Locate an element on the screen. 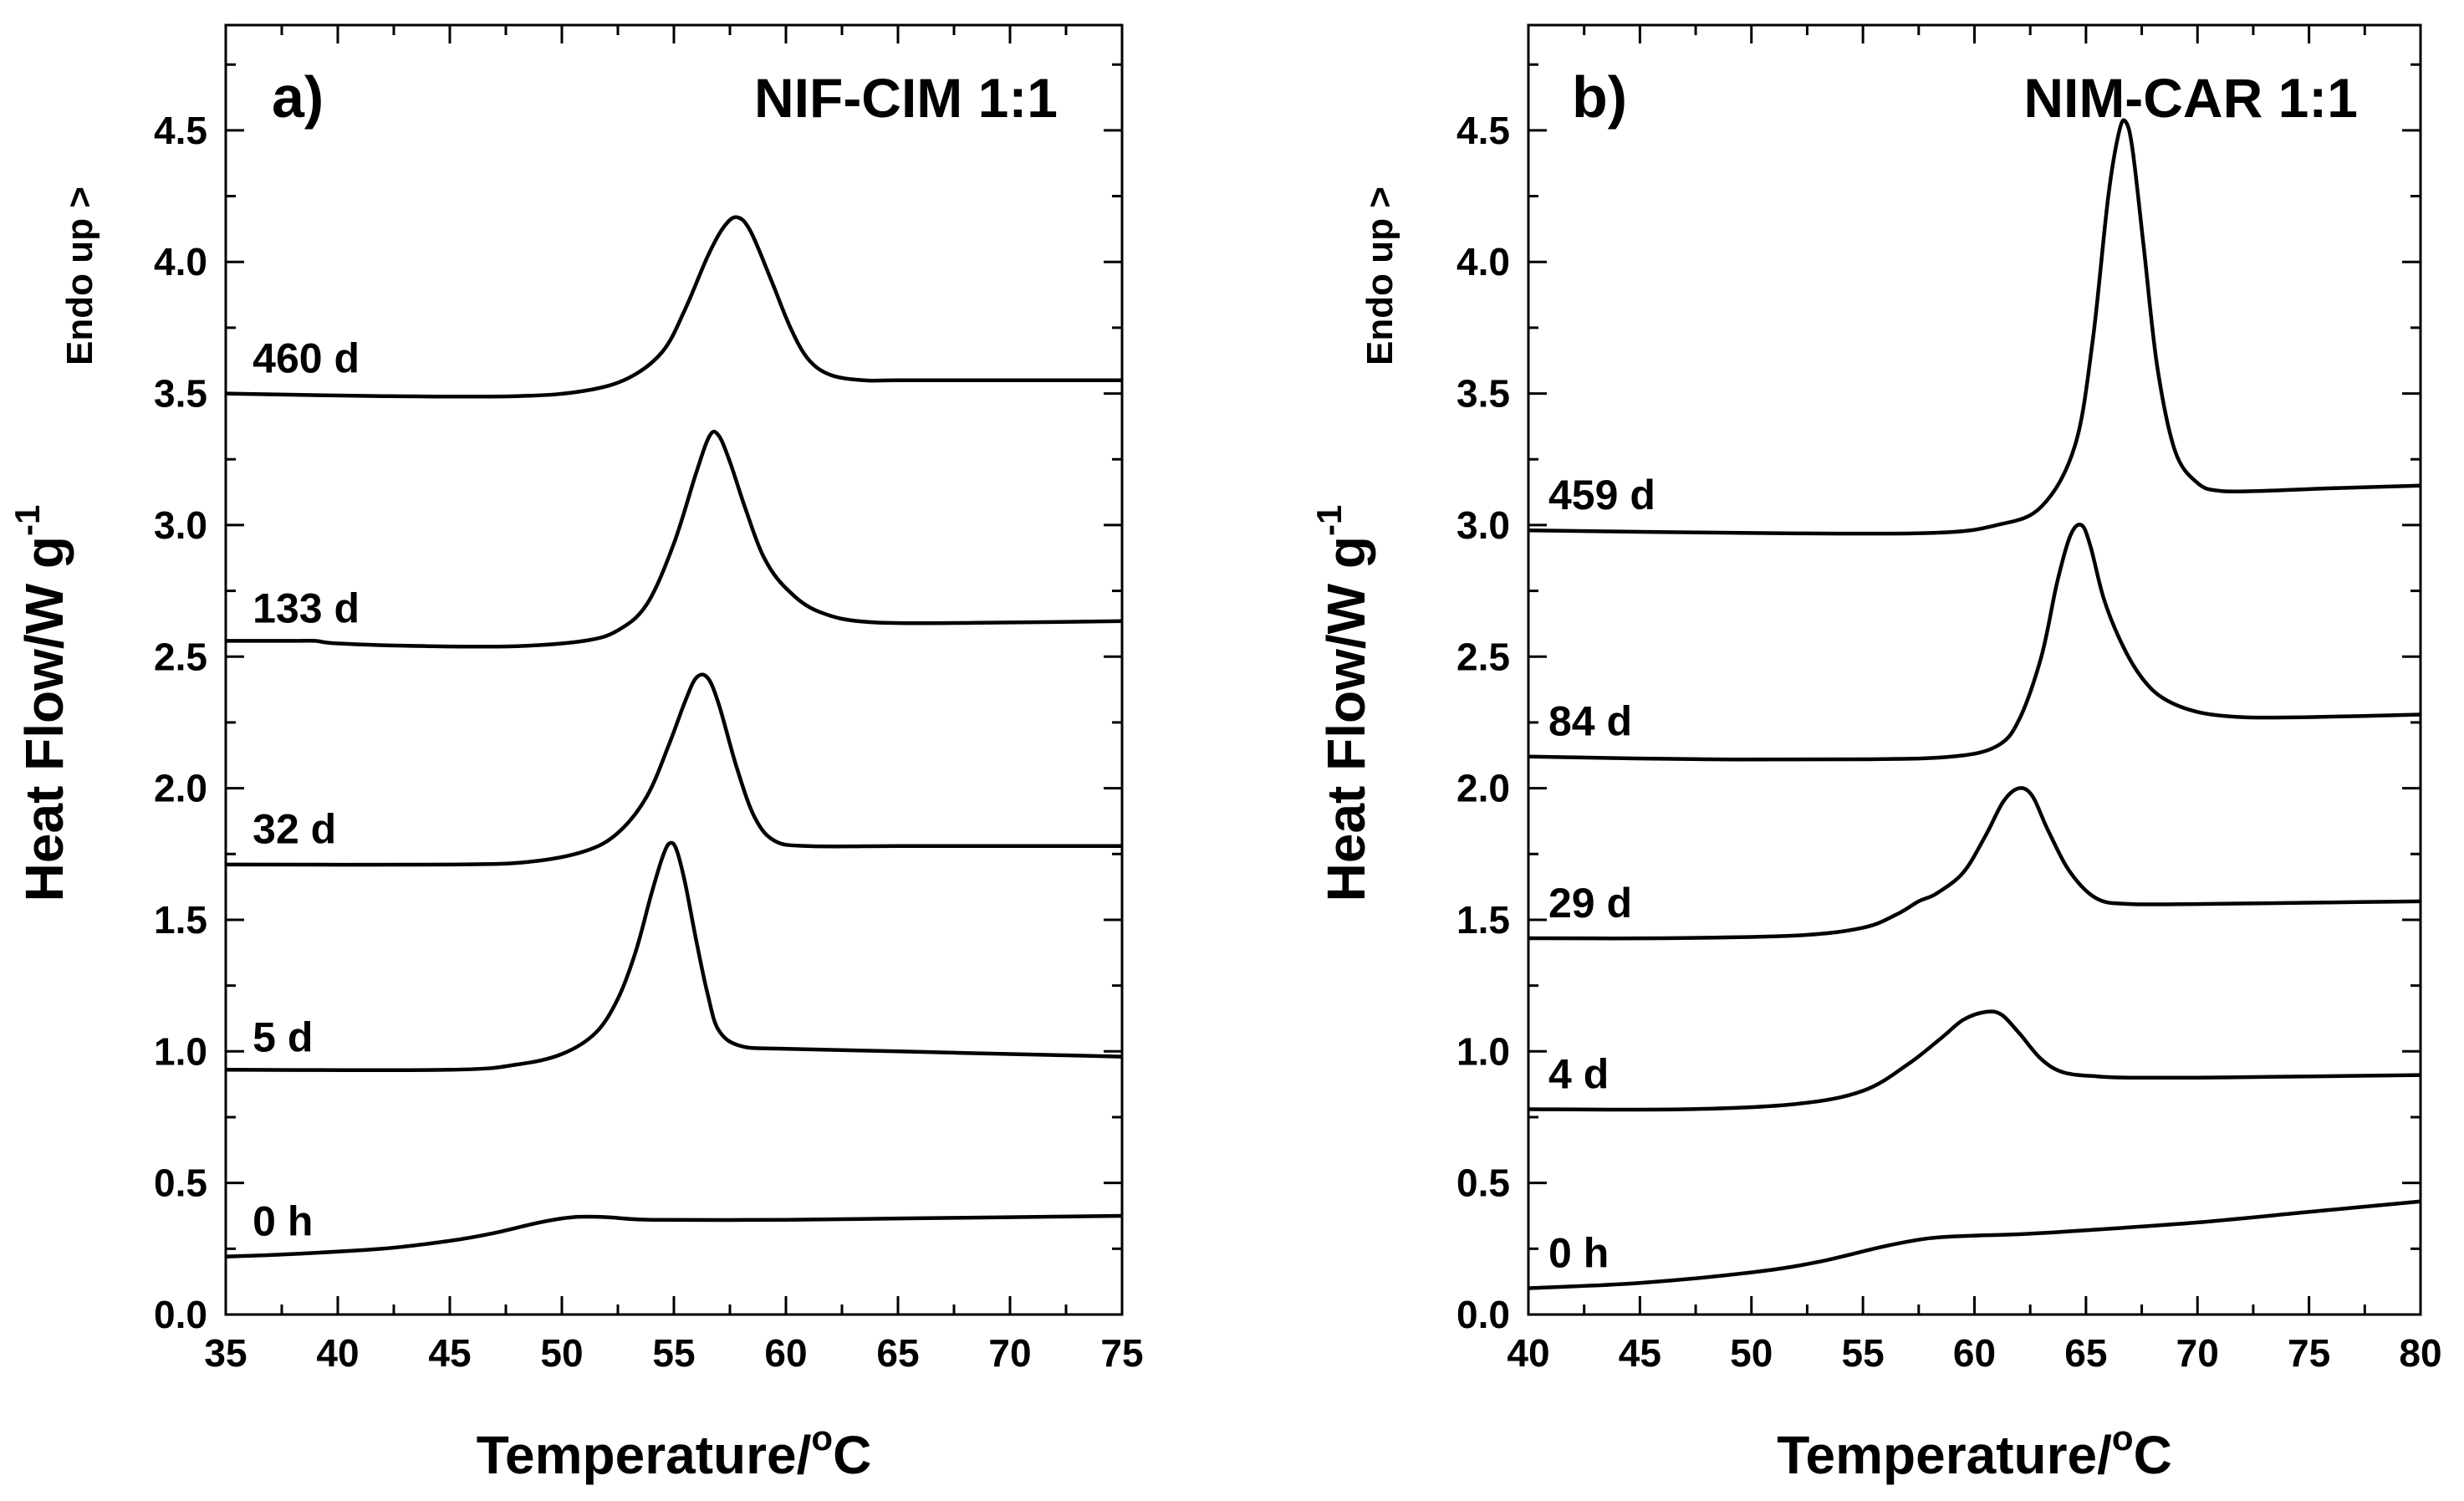 The width and height of the screenshot is (2464, 1501). series-line-4-d is located at coordinates (1974, 1060).